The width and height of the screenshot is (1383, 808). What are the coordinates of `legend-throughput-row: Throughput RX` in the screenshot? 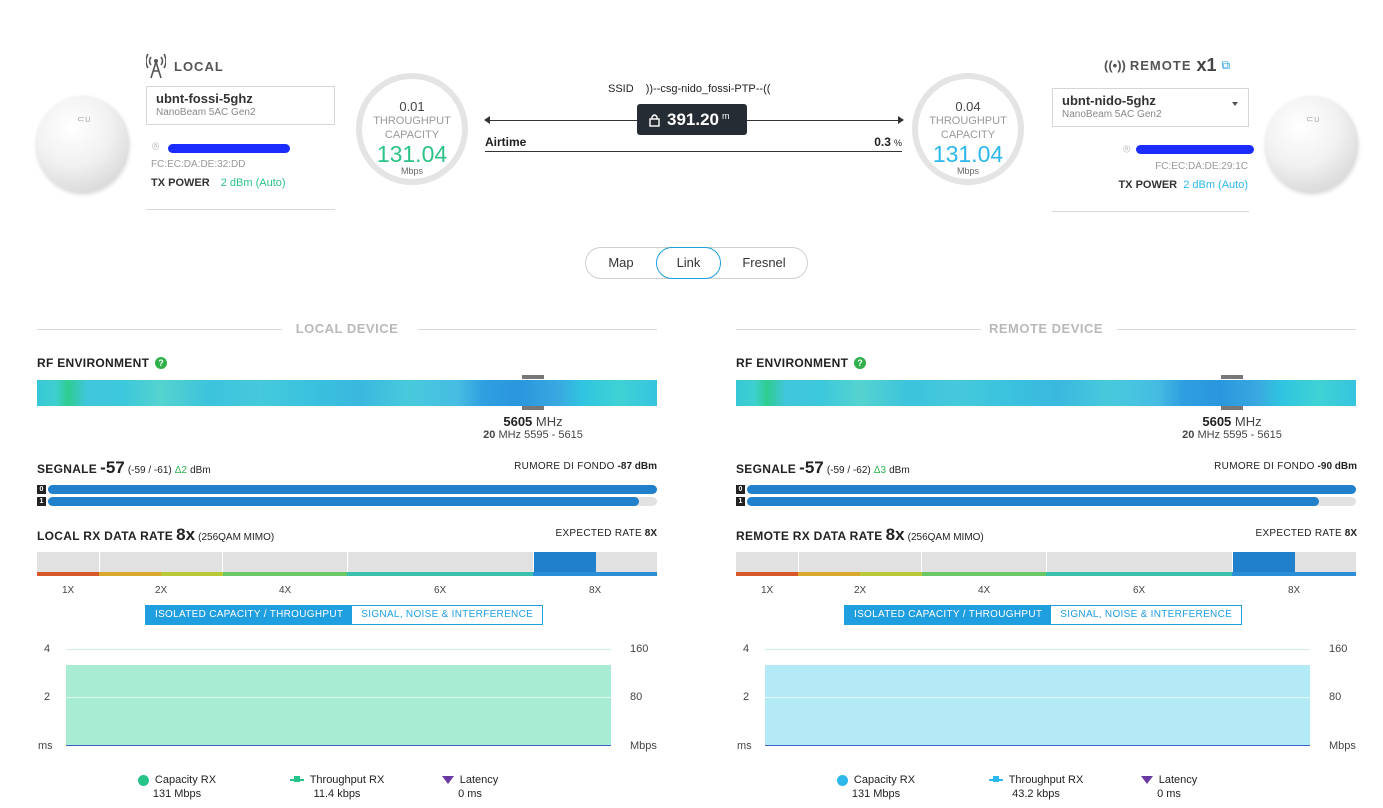 It's located at (337, 780).